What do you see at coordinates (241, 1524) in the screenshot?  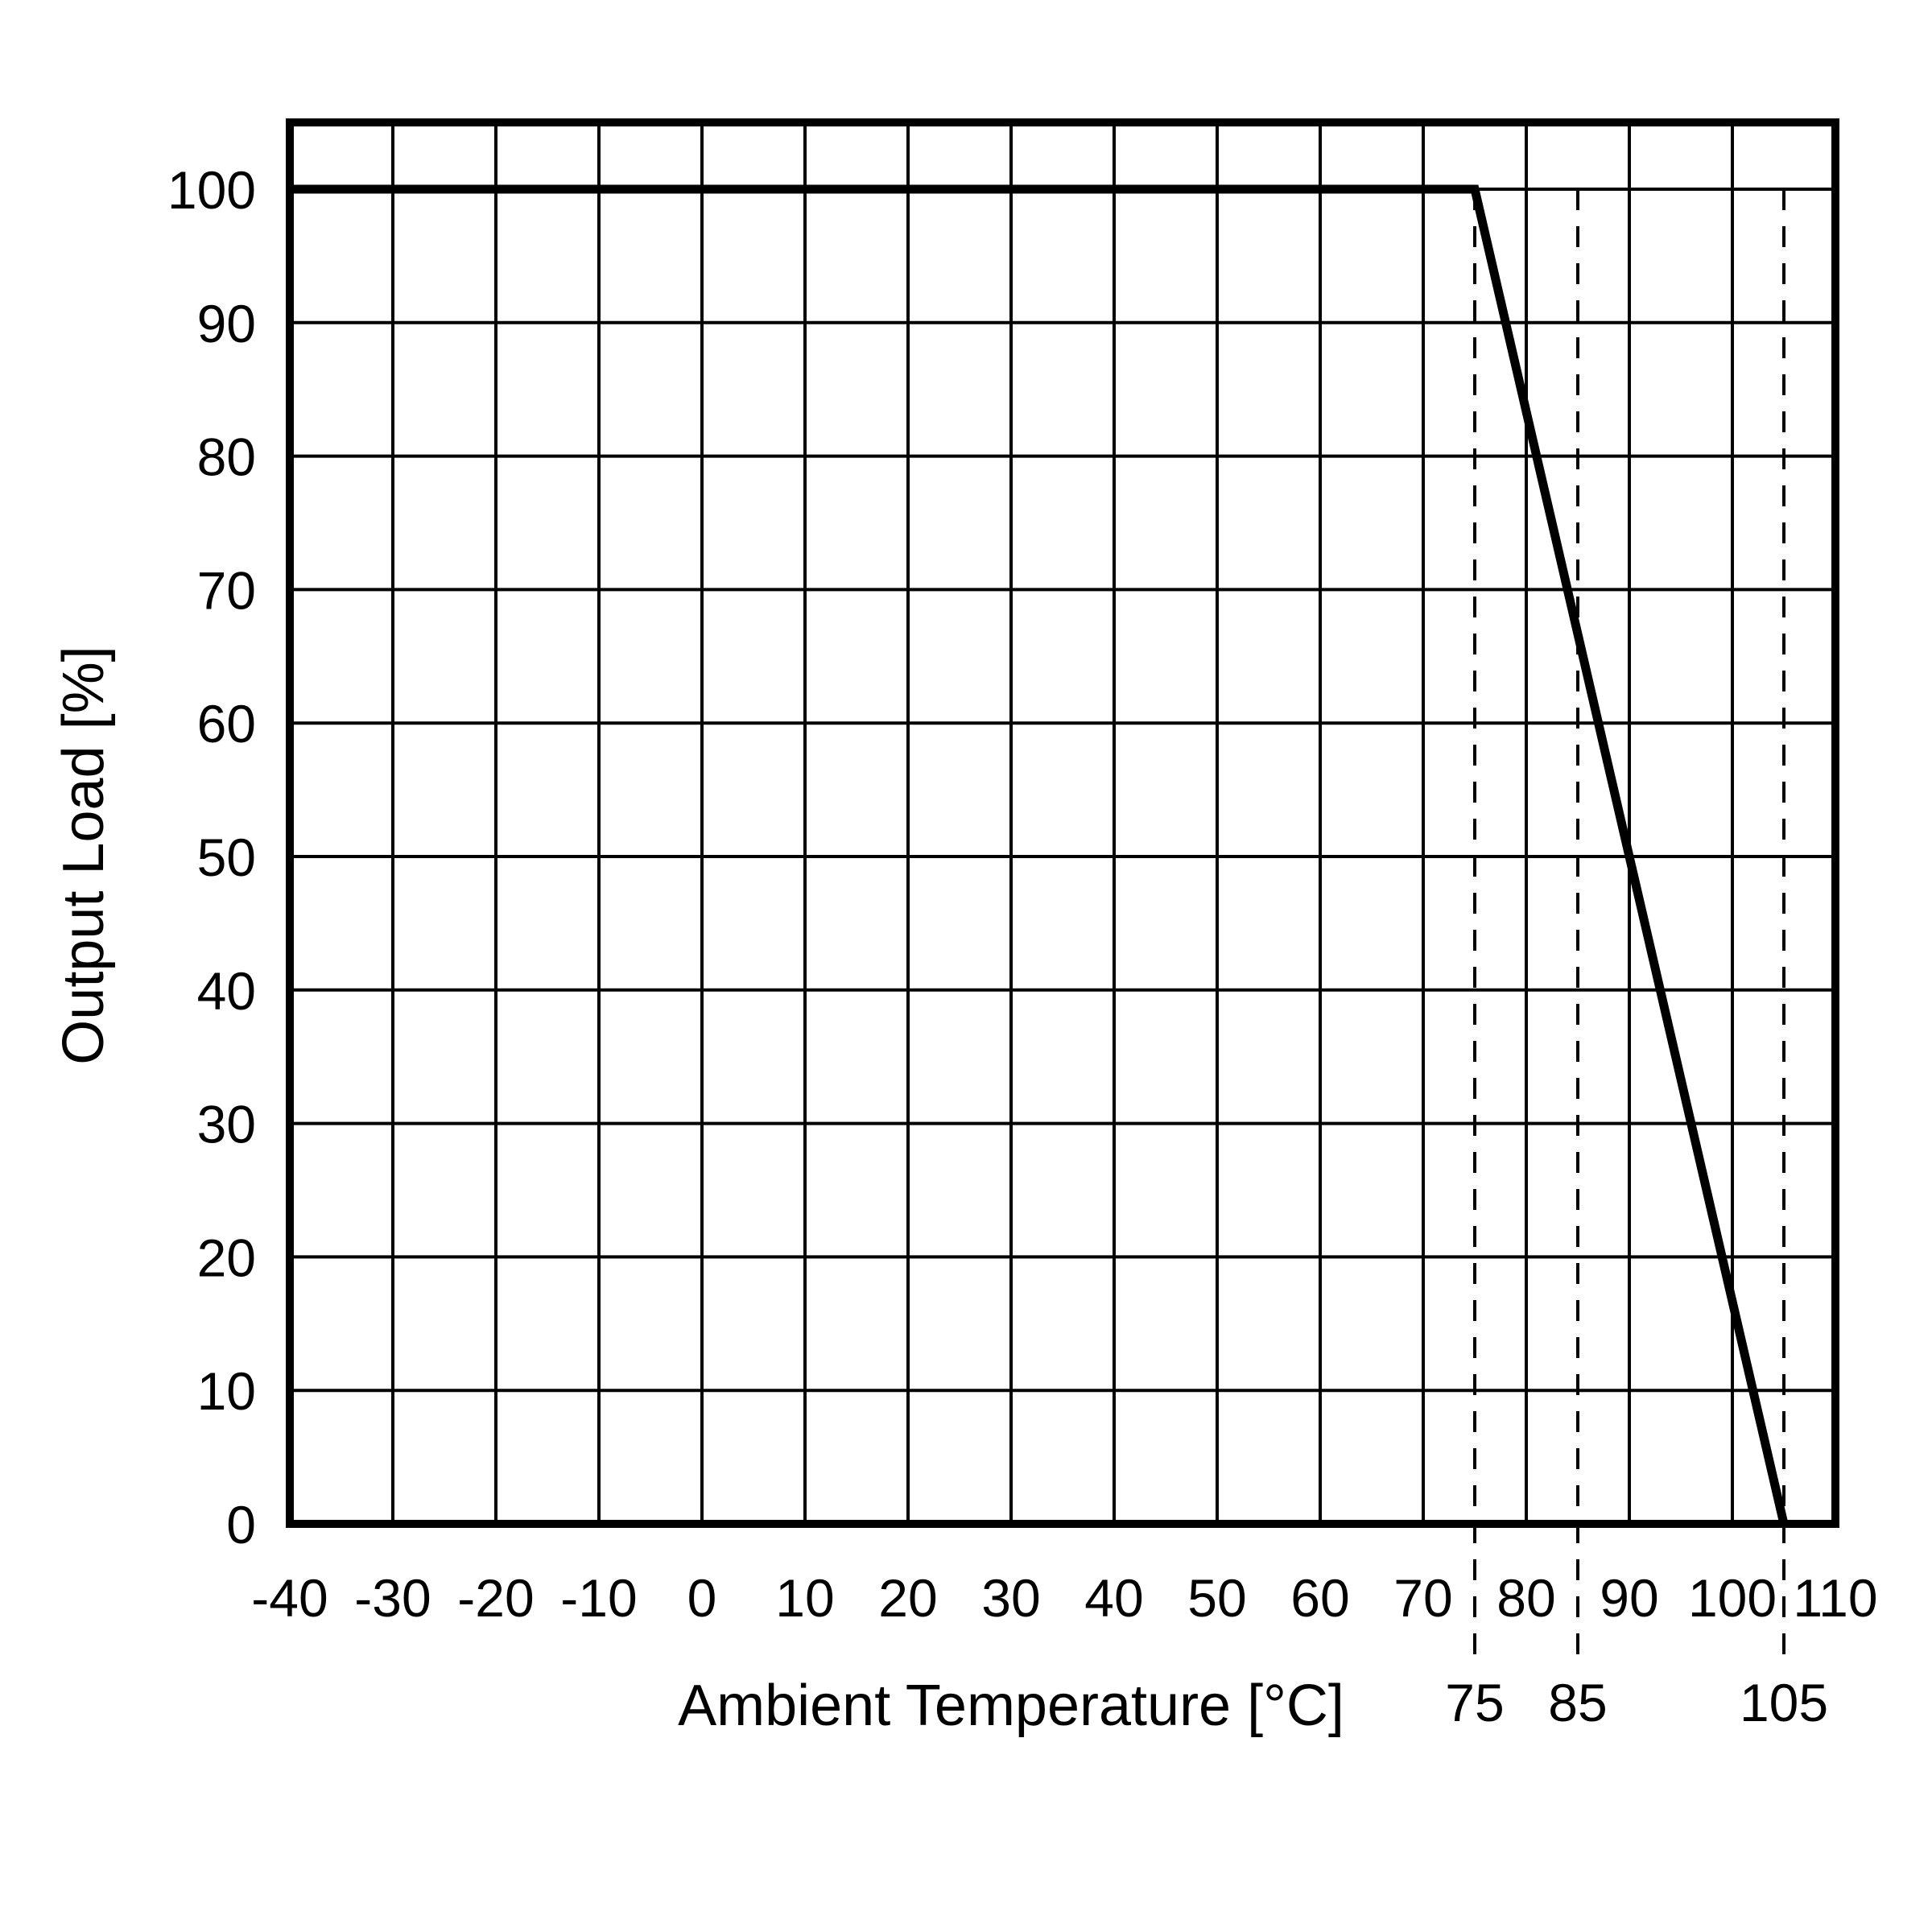 I see `y-tick-label: 0` at bounding box center [241, 1524].